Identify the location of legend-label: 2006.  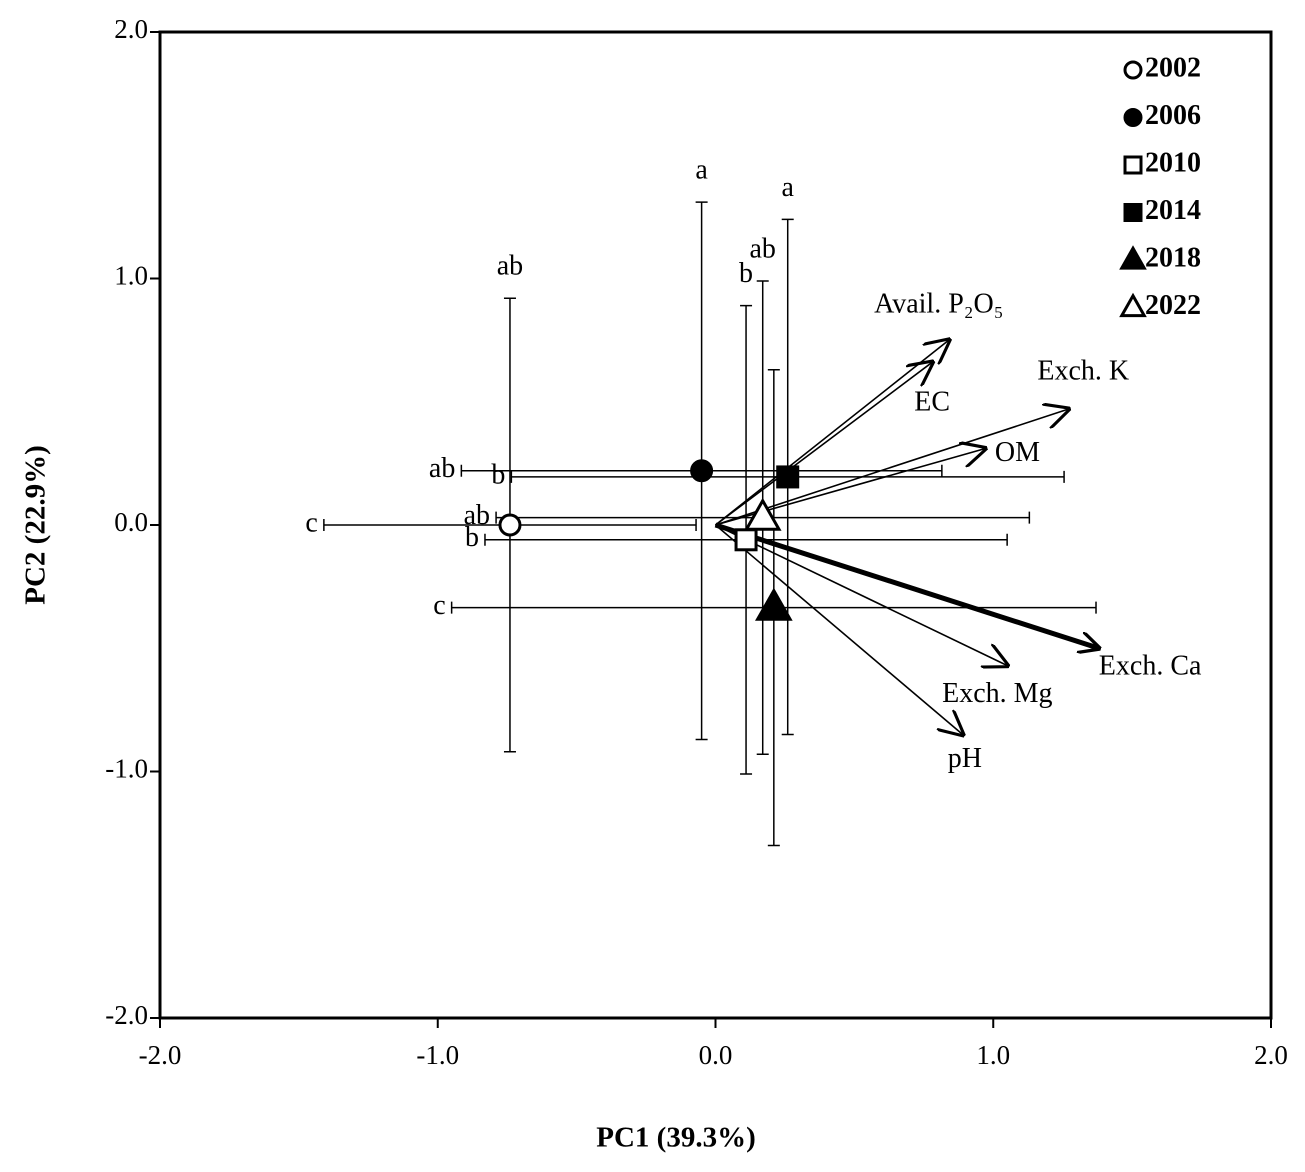
(1173, 115).